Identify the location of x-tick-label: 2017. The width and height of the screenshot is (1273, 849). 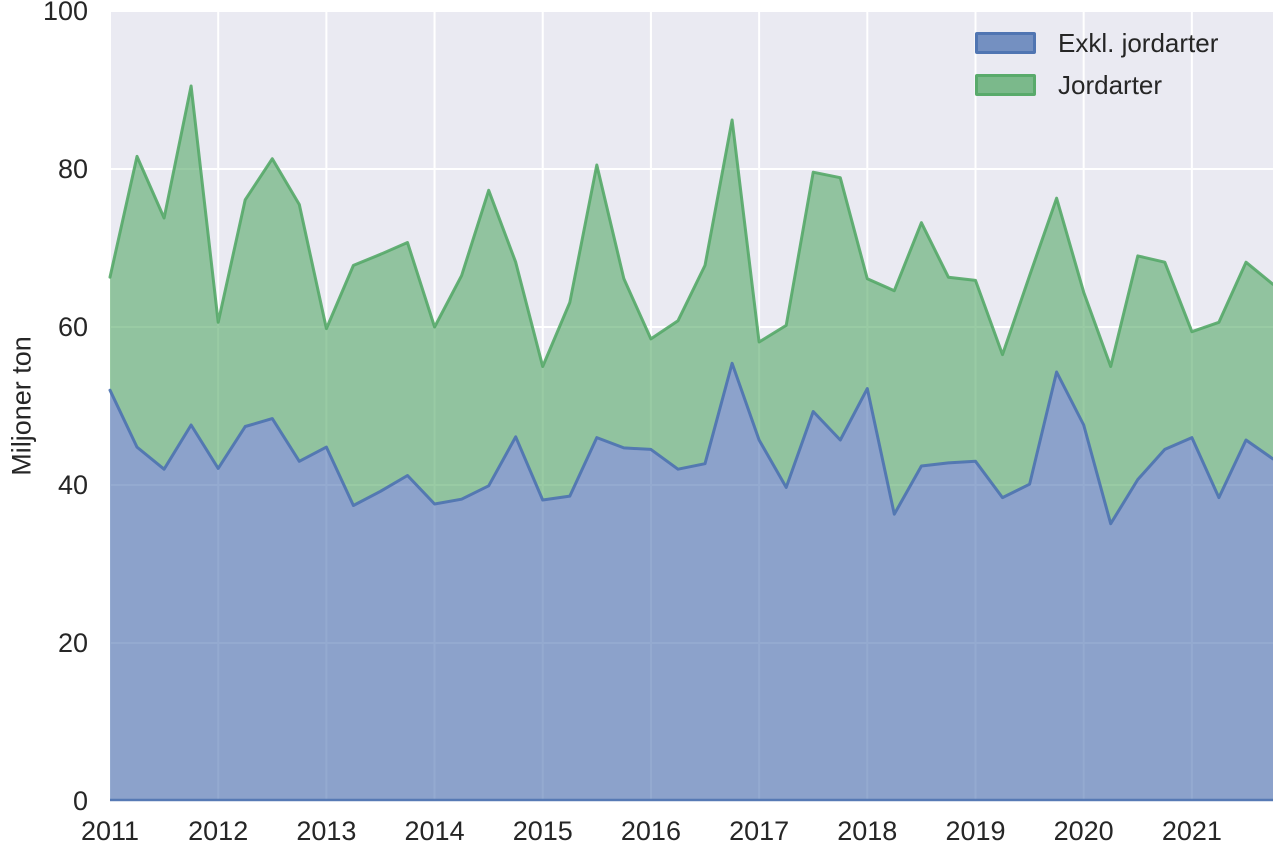
(759, 831).